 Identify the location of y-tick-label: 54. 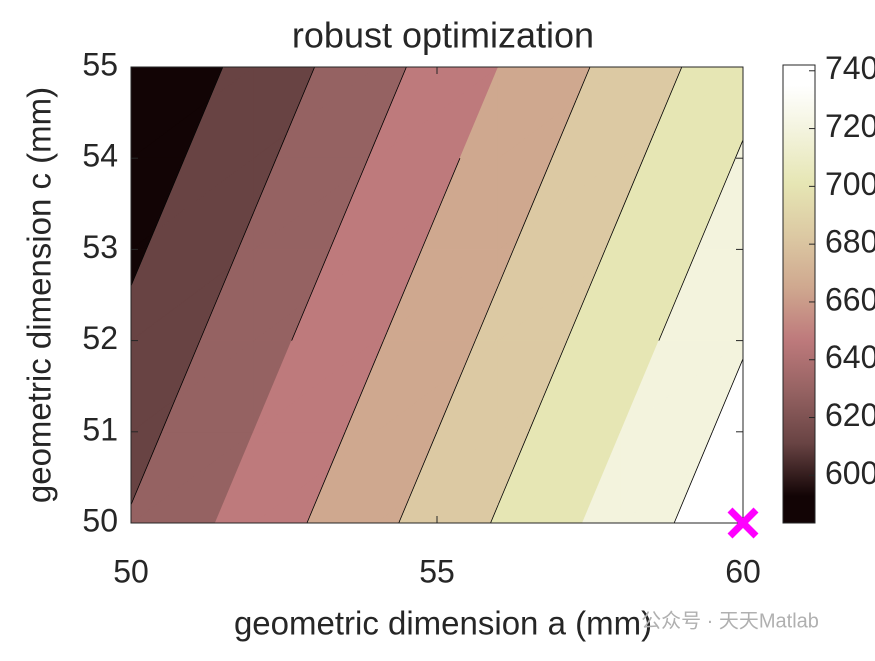
(100, 156).